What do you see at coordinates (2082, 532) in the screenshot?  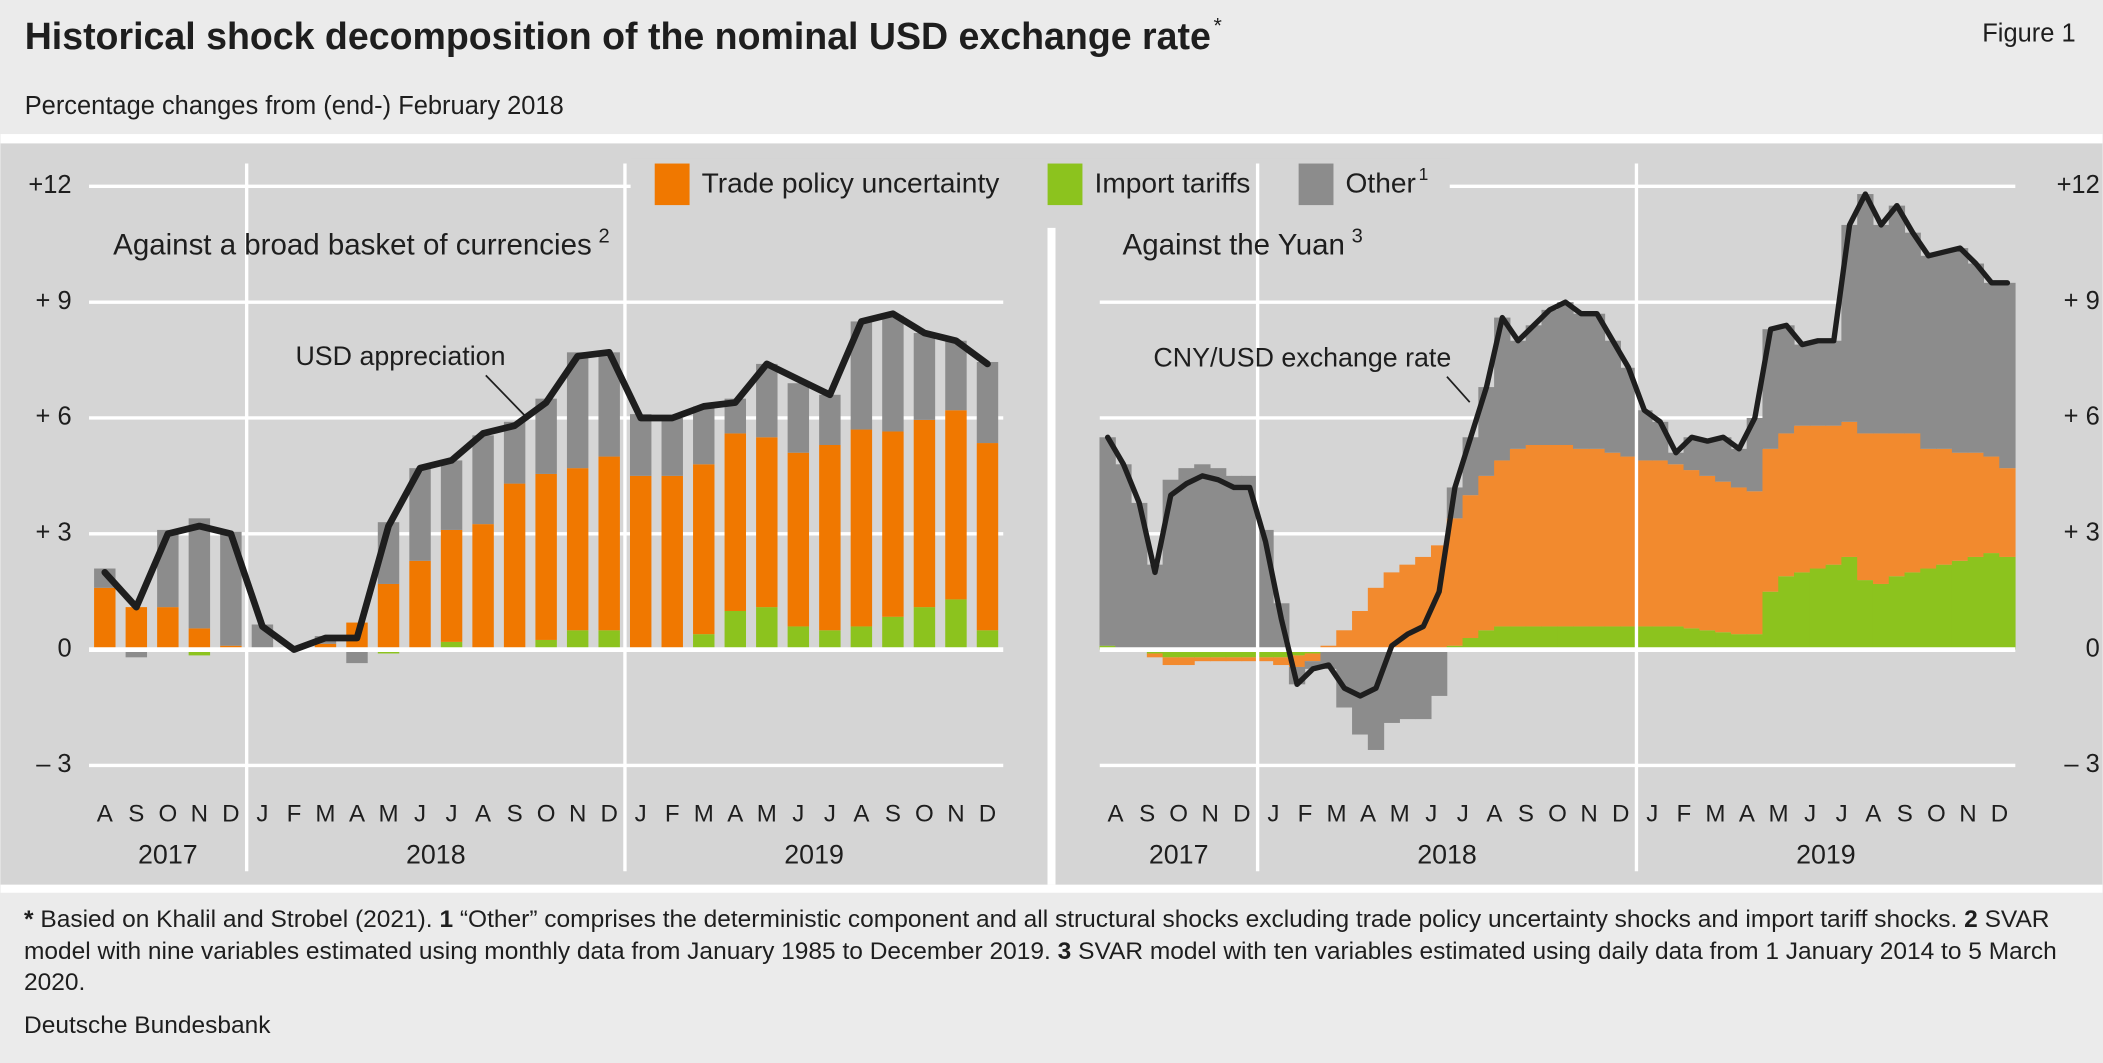 I see `y-tick-label: + 3` at bounding box center [2082, 532].